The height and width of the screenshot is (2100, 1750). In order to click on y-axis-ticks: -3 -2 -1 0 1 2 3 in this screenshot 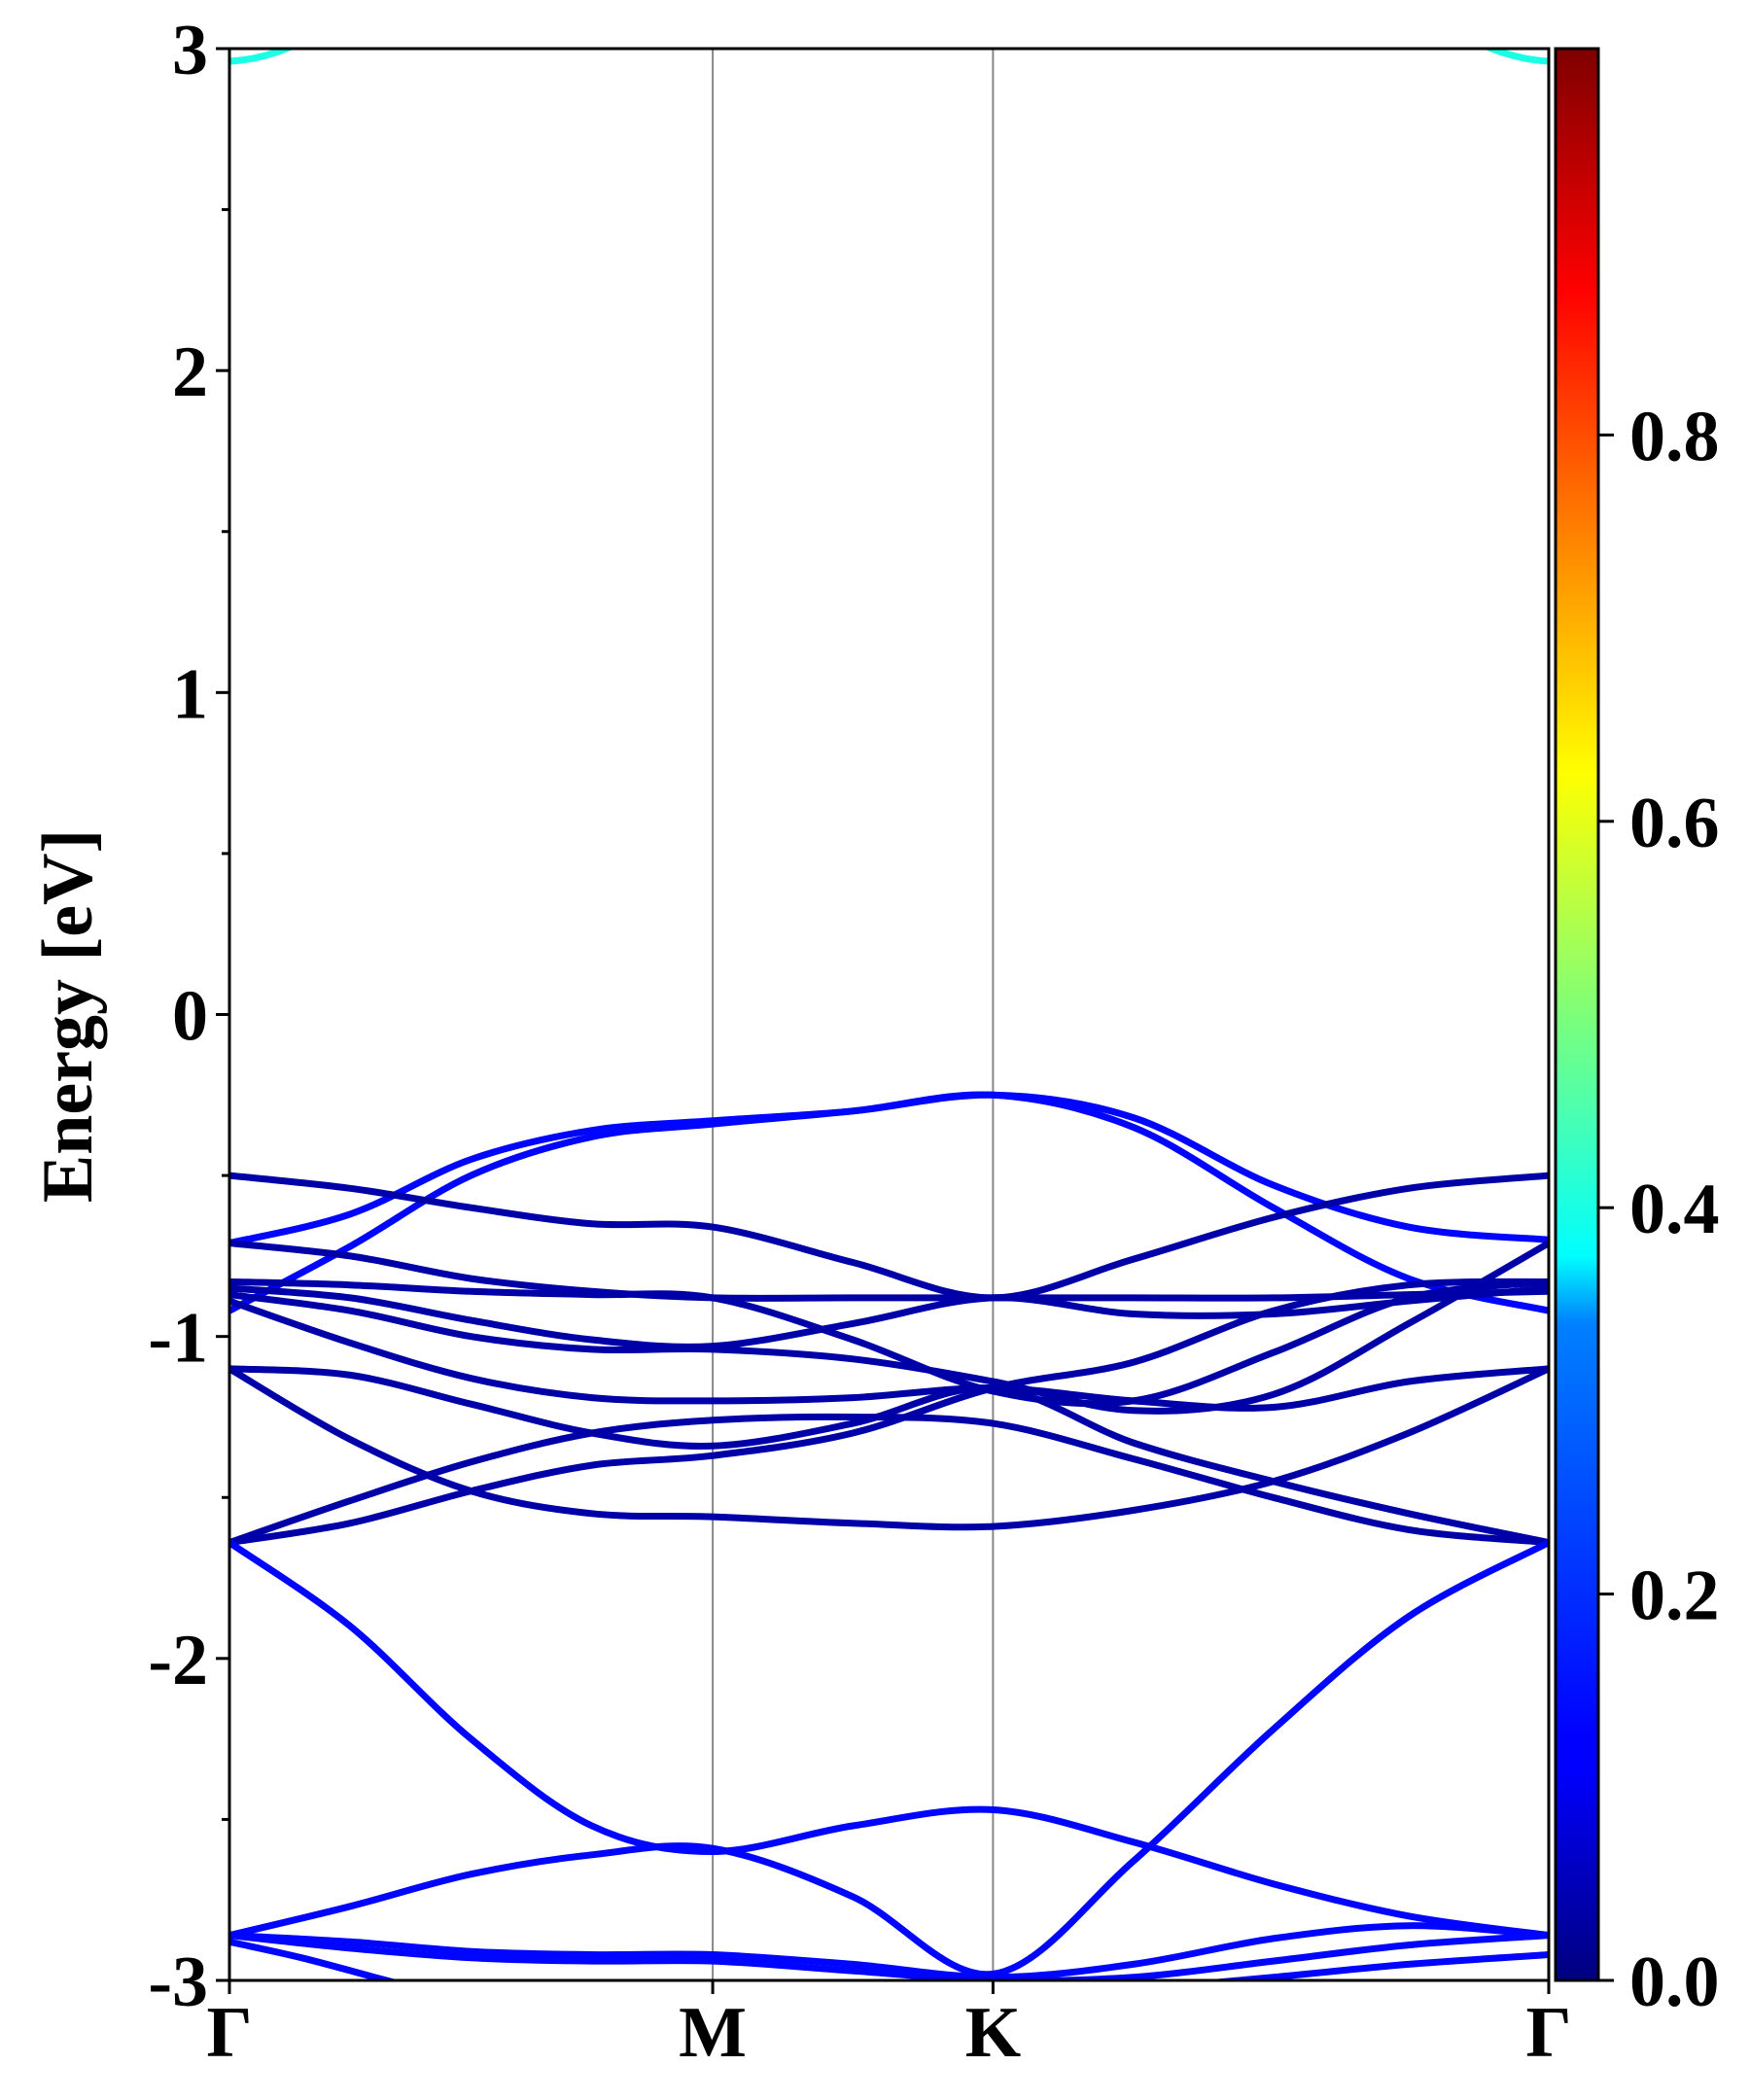, I will do `click(188, 1016)`.